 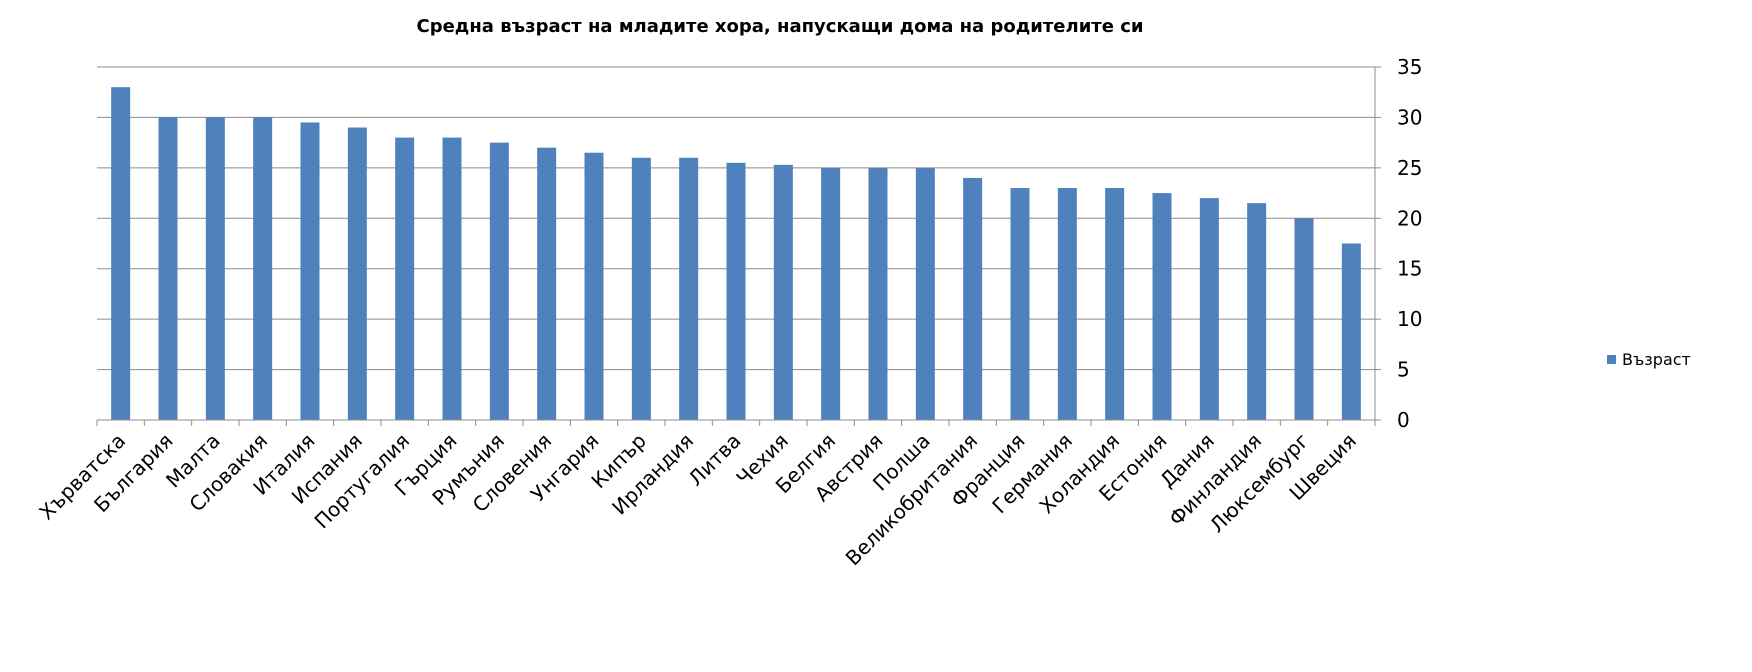 I want to click on legend-label: Възраст, so click(x=1656, y=359).